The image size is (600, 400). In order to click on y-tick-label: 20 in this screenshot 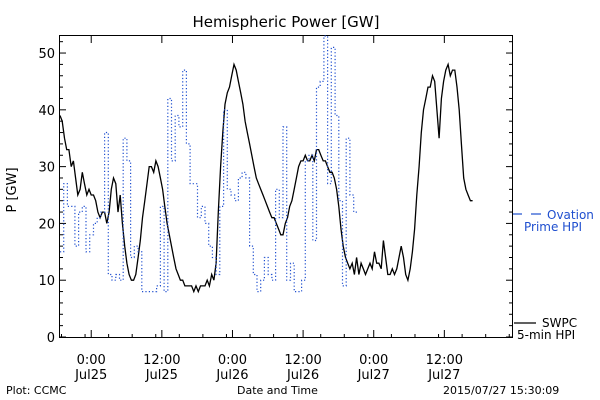, I will do `click(46, 224)`.